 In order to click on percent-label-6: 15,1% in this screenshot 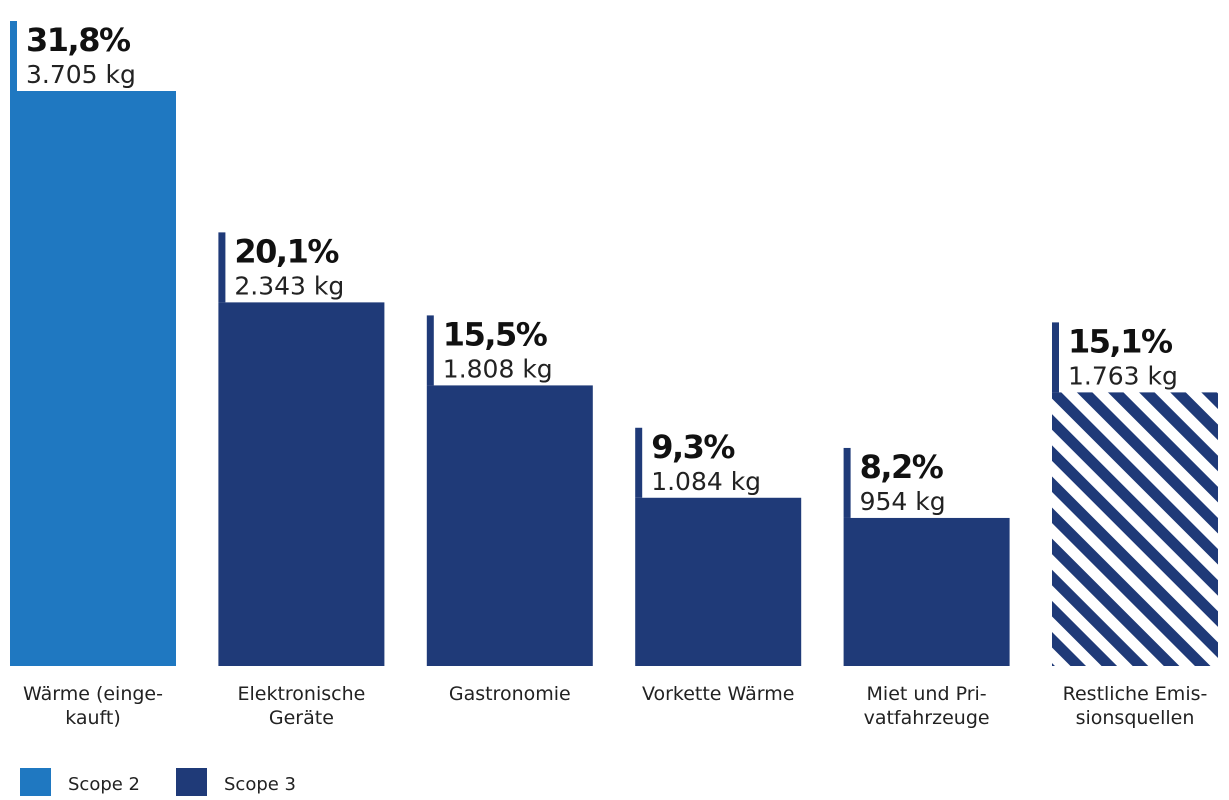, I will do `click(1120, 341)`.